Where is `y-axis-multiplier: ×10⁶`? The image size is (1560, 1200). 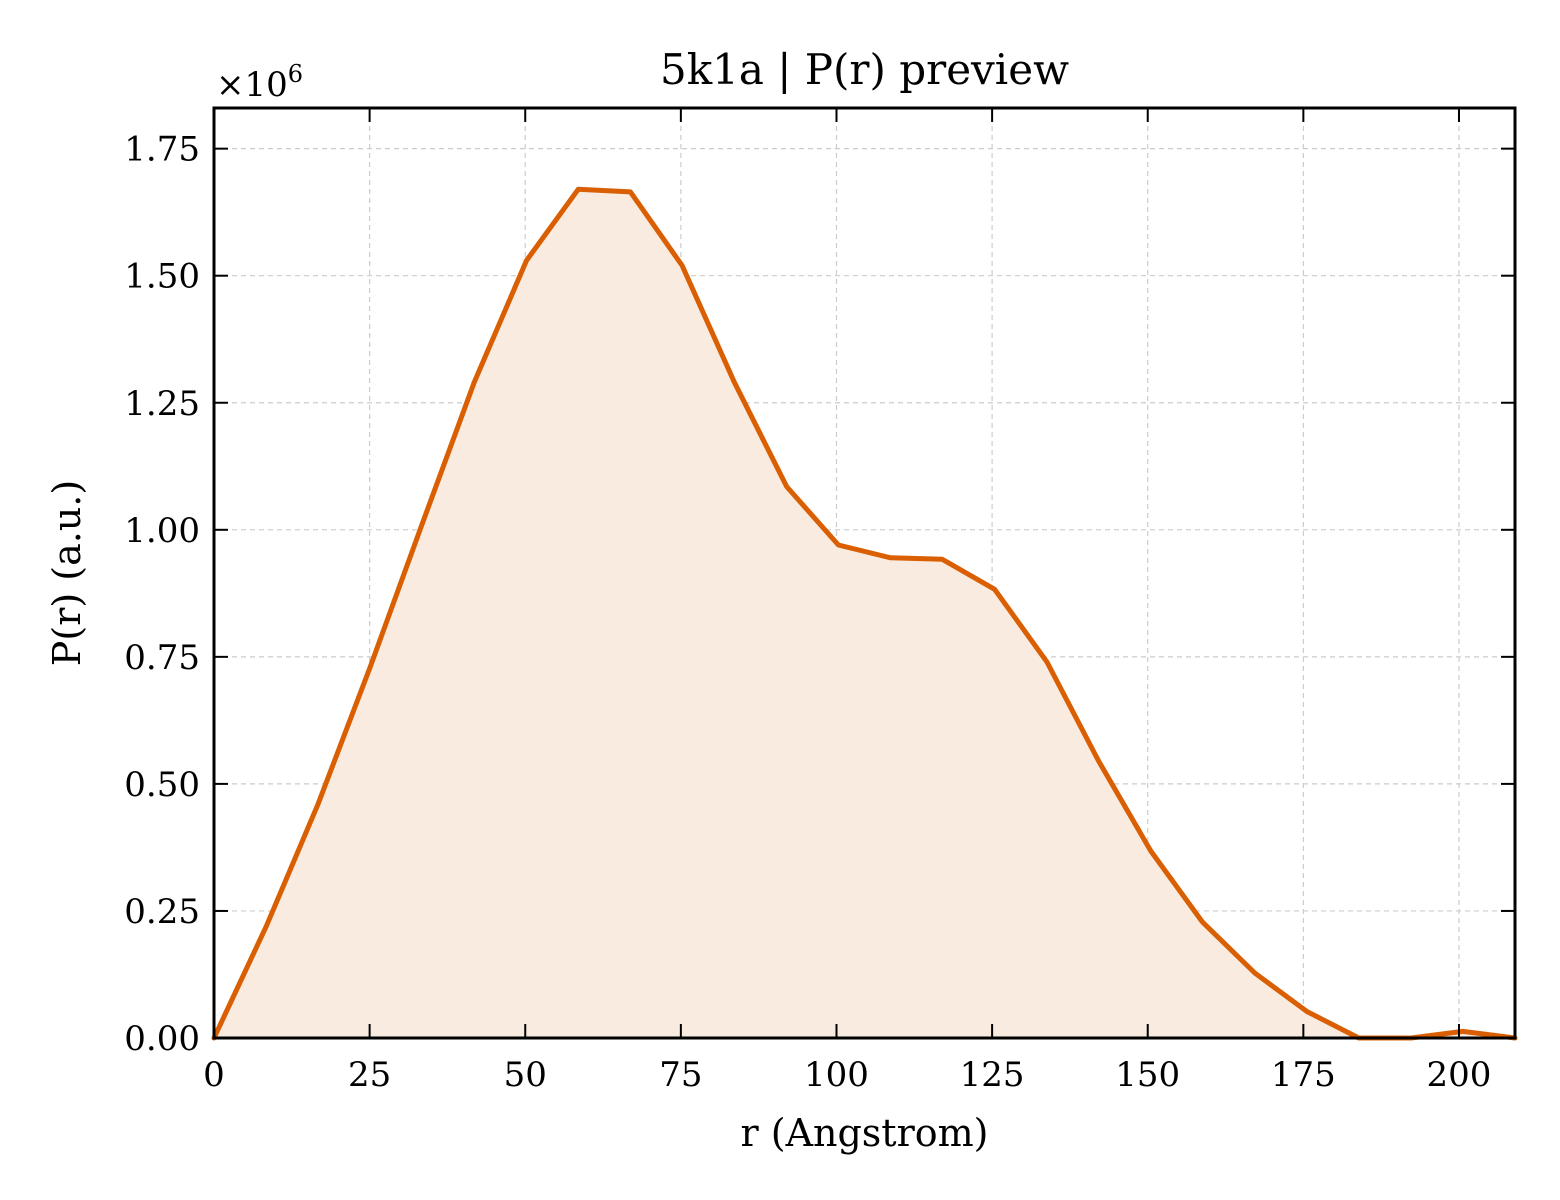
y-axis-multiplier: ×10⁶ is located at coordinates (259, 82).